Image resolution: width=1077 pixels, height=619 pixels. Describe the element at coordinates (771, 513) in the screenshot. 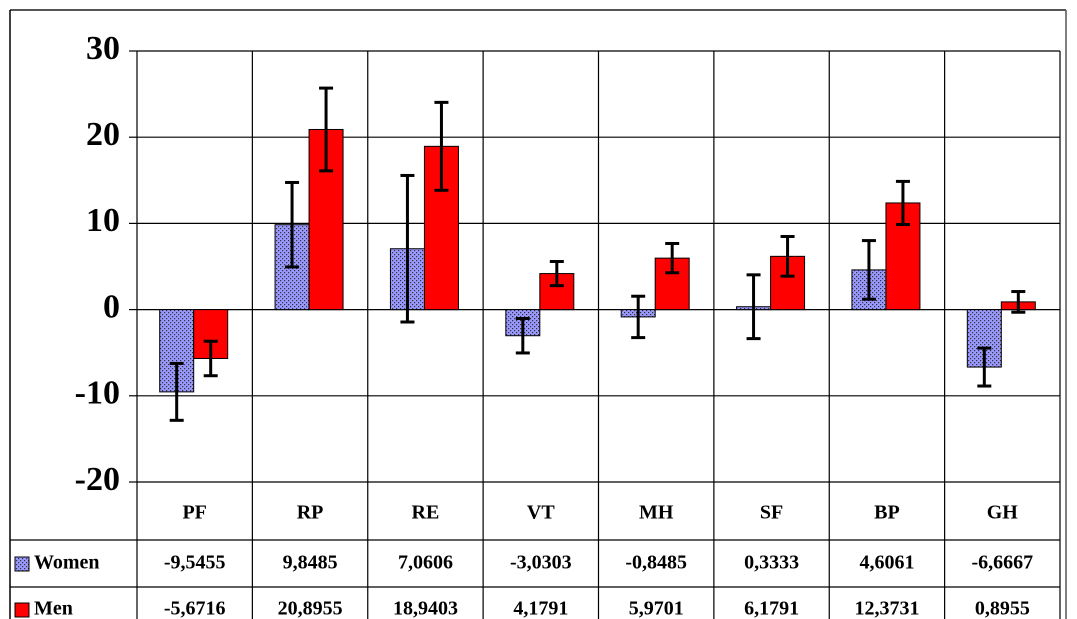

I see `category-label: SF` at that location.